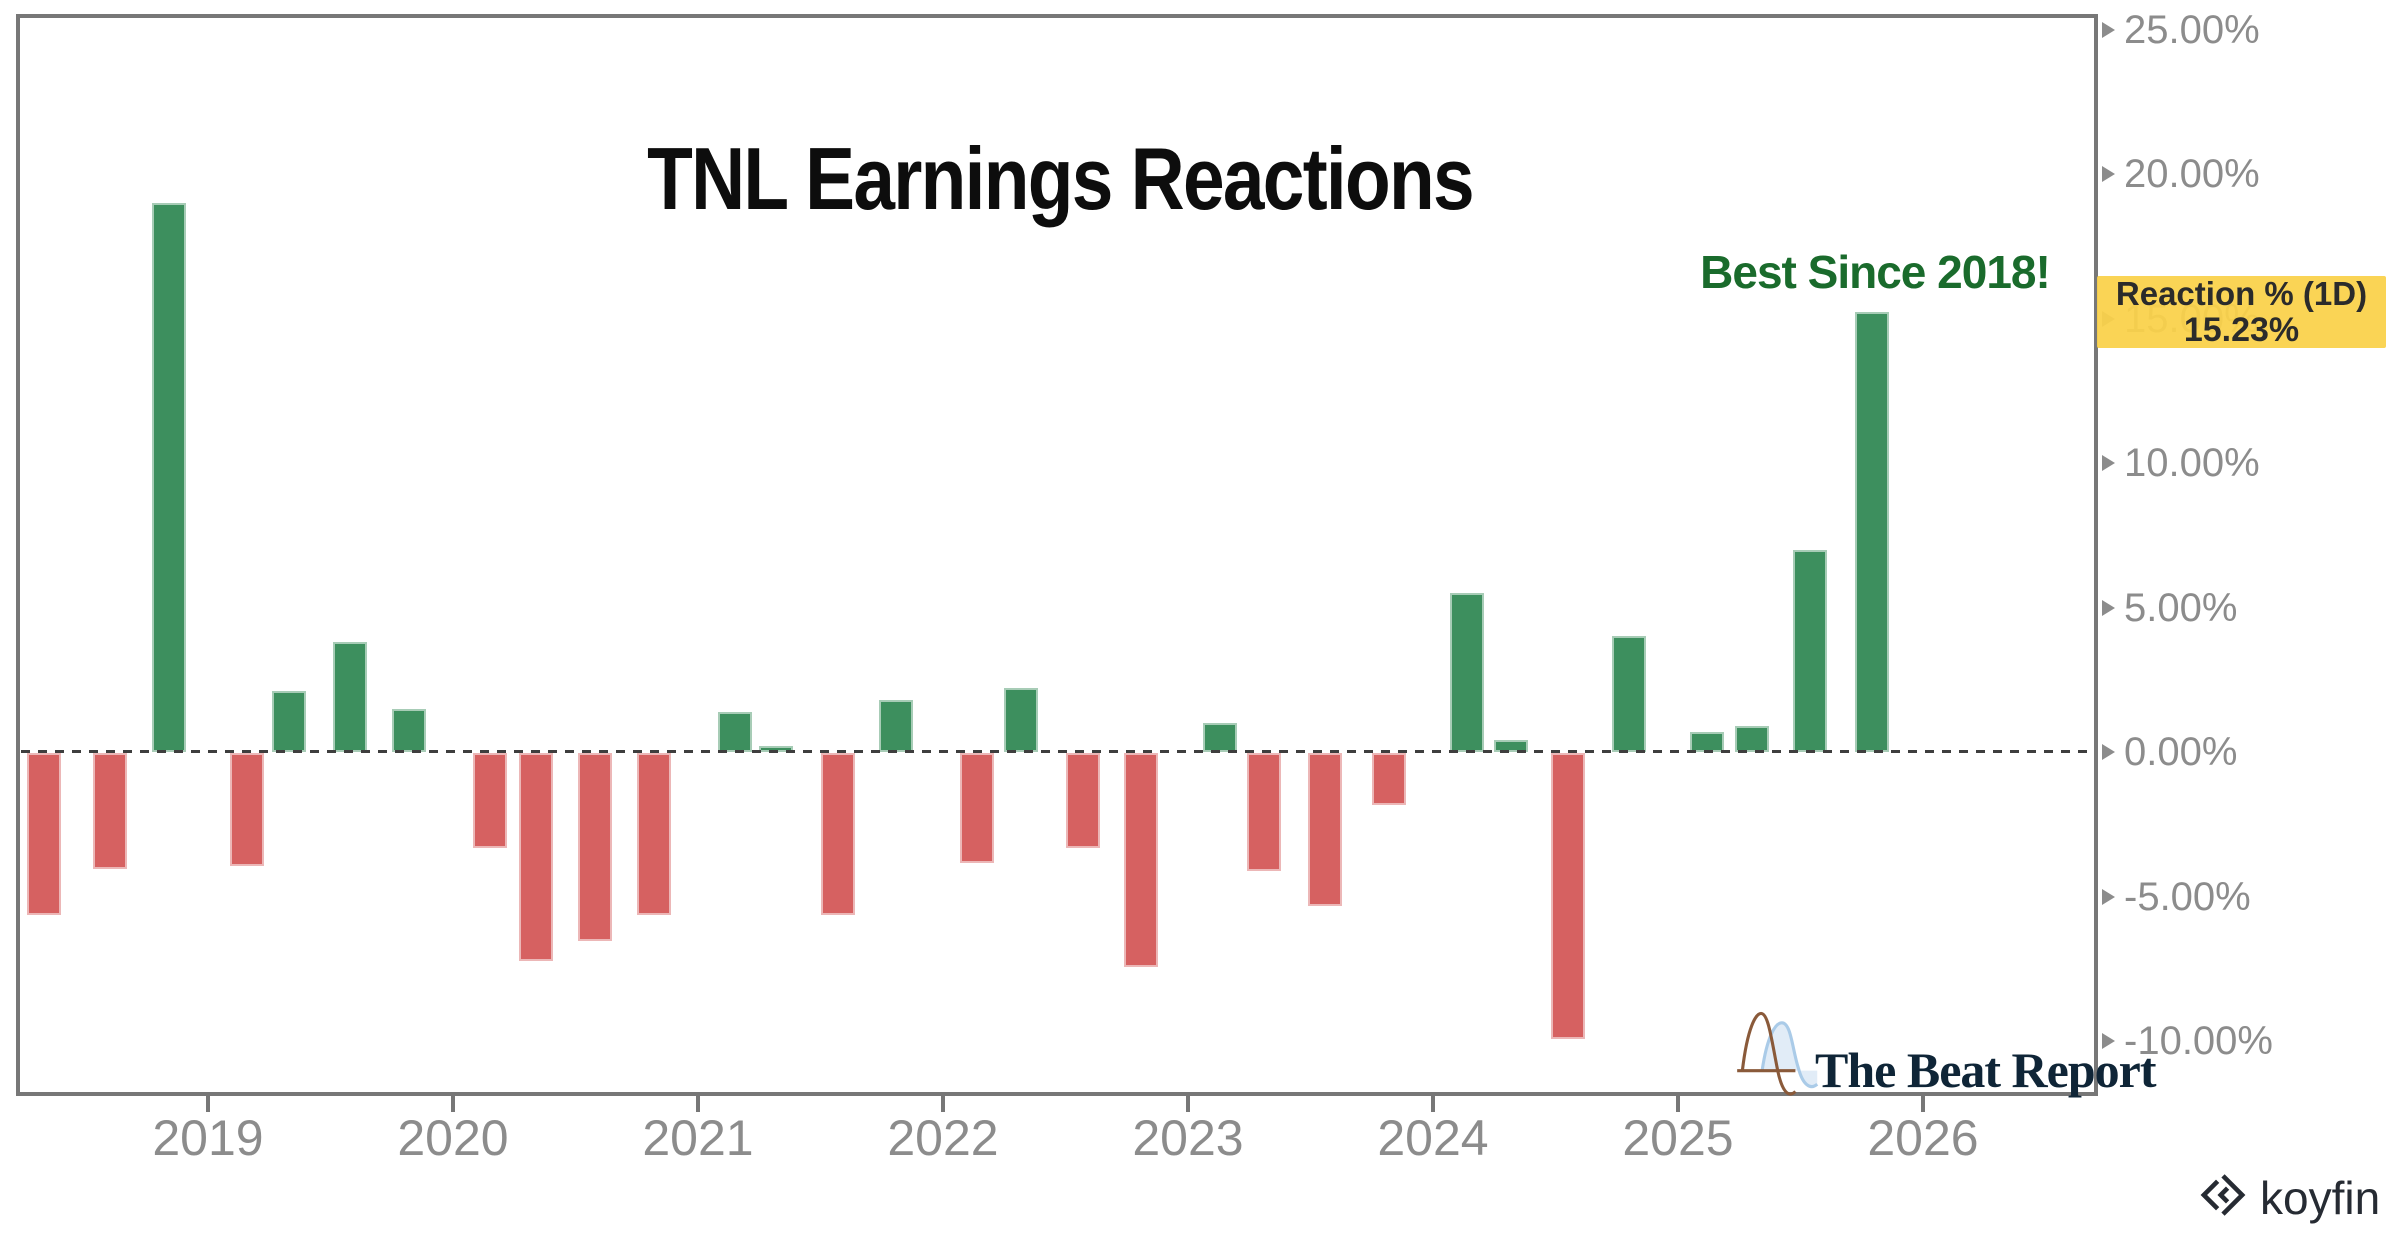 Image resolution: width=2400 pixels, height=1240 pixels. What do you see at coordinates (1433, 1138) in the screenshot?
I see `x-tick-label: 2024` at bounding box center [1433, 1138].